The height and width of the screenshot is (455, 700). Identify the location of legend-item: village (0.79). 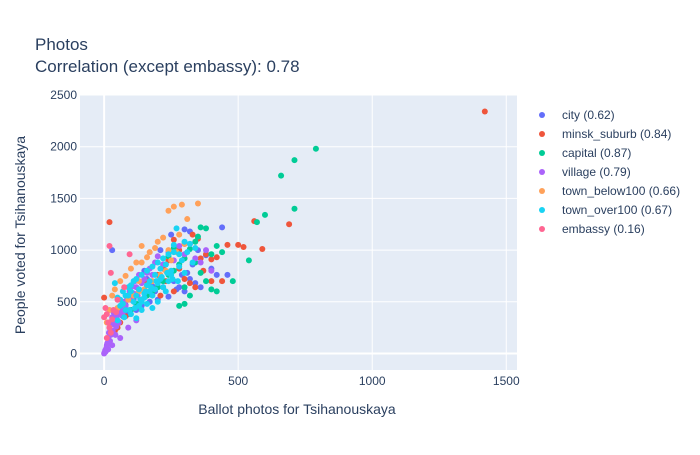
(585, 172).